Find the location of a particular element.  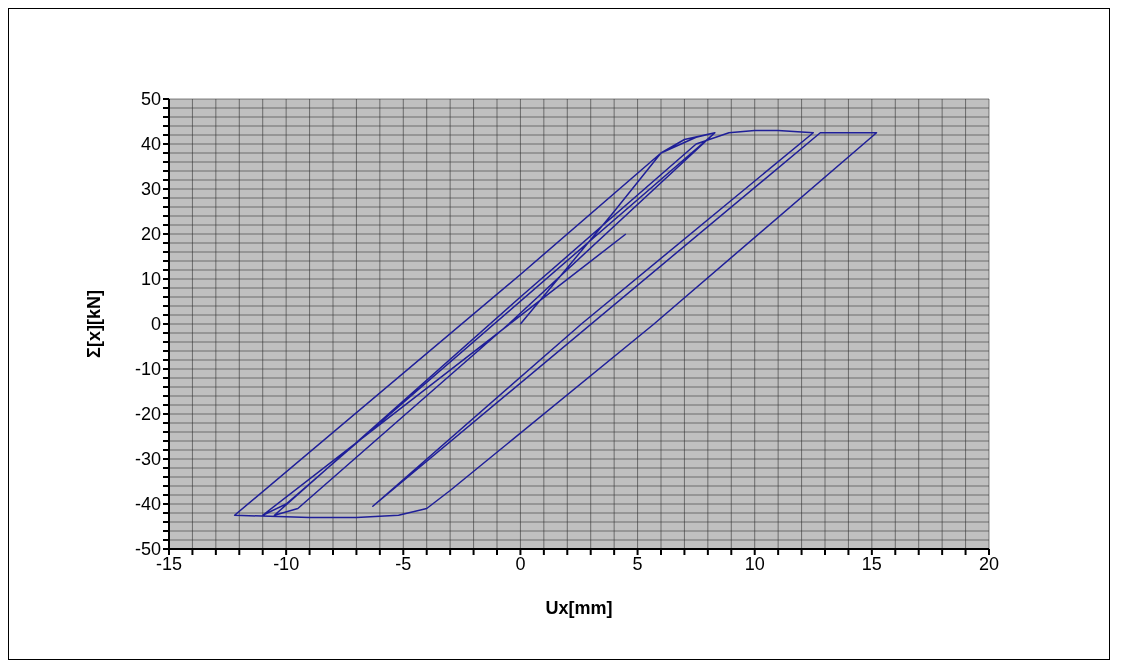

x-axis-title: Ux[mm] is located at coordinates (579, 608).